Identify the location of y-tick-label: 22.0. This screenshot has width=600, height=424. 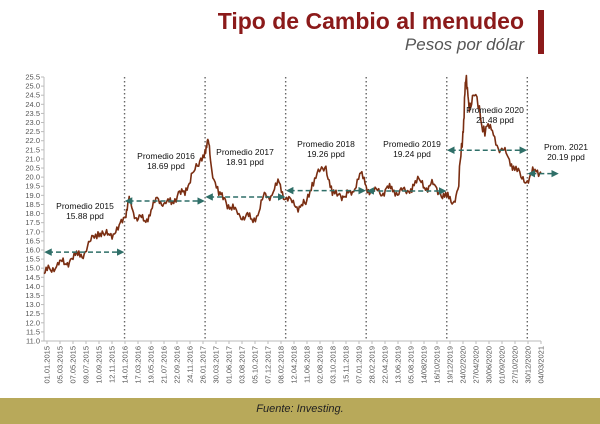
(32, 140).